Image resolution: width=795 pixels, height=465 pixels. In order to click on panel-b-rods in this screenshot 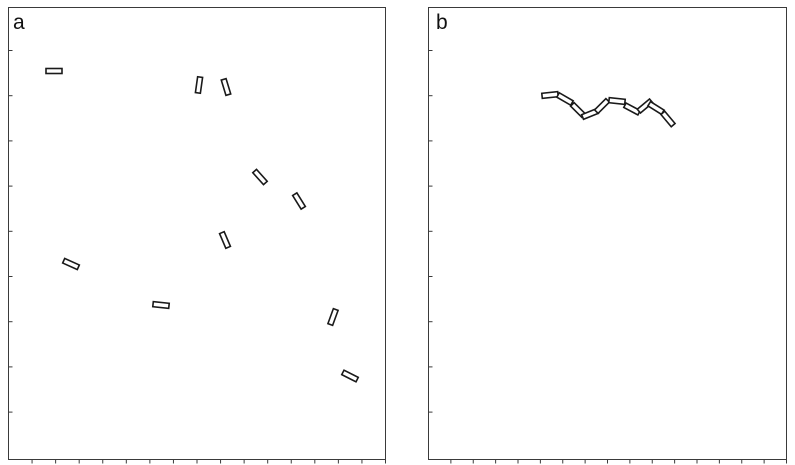, I will do `click(608, 109)`.